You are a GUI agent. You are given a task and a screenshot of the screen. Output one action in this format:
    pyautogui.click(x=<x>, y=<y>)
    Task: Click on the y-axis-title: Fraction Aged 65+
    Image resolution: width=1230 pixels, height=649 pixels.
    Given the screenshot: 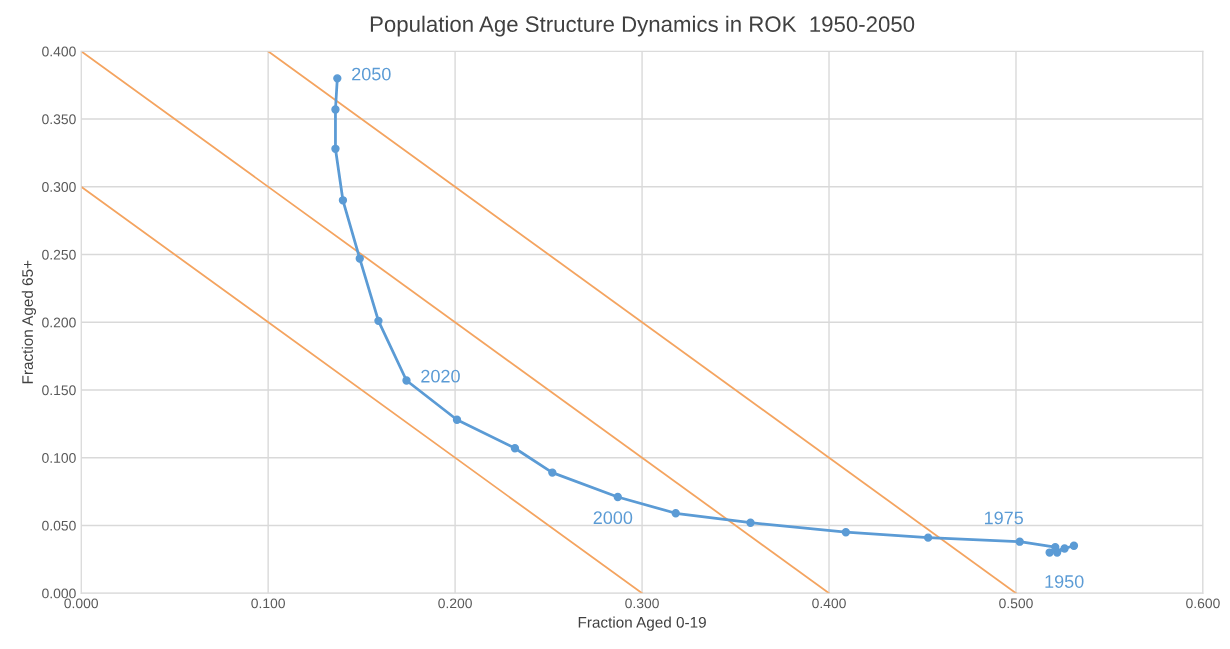 What is the action you would take?
    pyautogui.click(x=29, y=322)
    